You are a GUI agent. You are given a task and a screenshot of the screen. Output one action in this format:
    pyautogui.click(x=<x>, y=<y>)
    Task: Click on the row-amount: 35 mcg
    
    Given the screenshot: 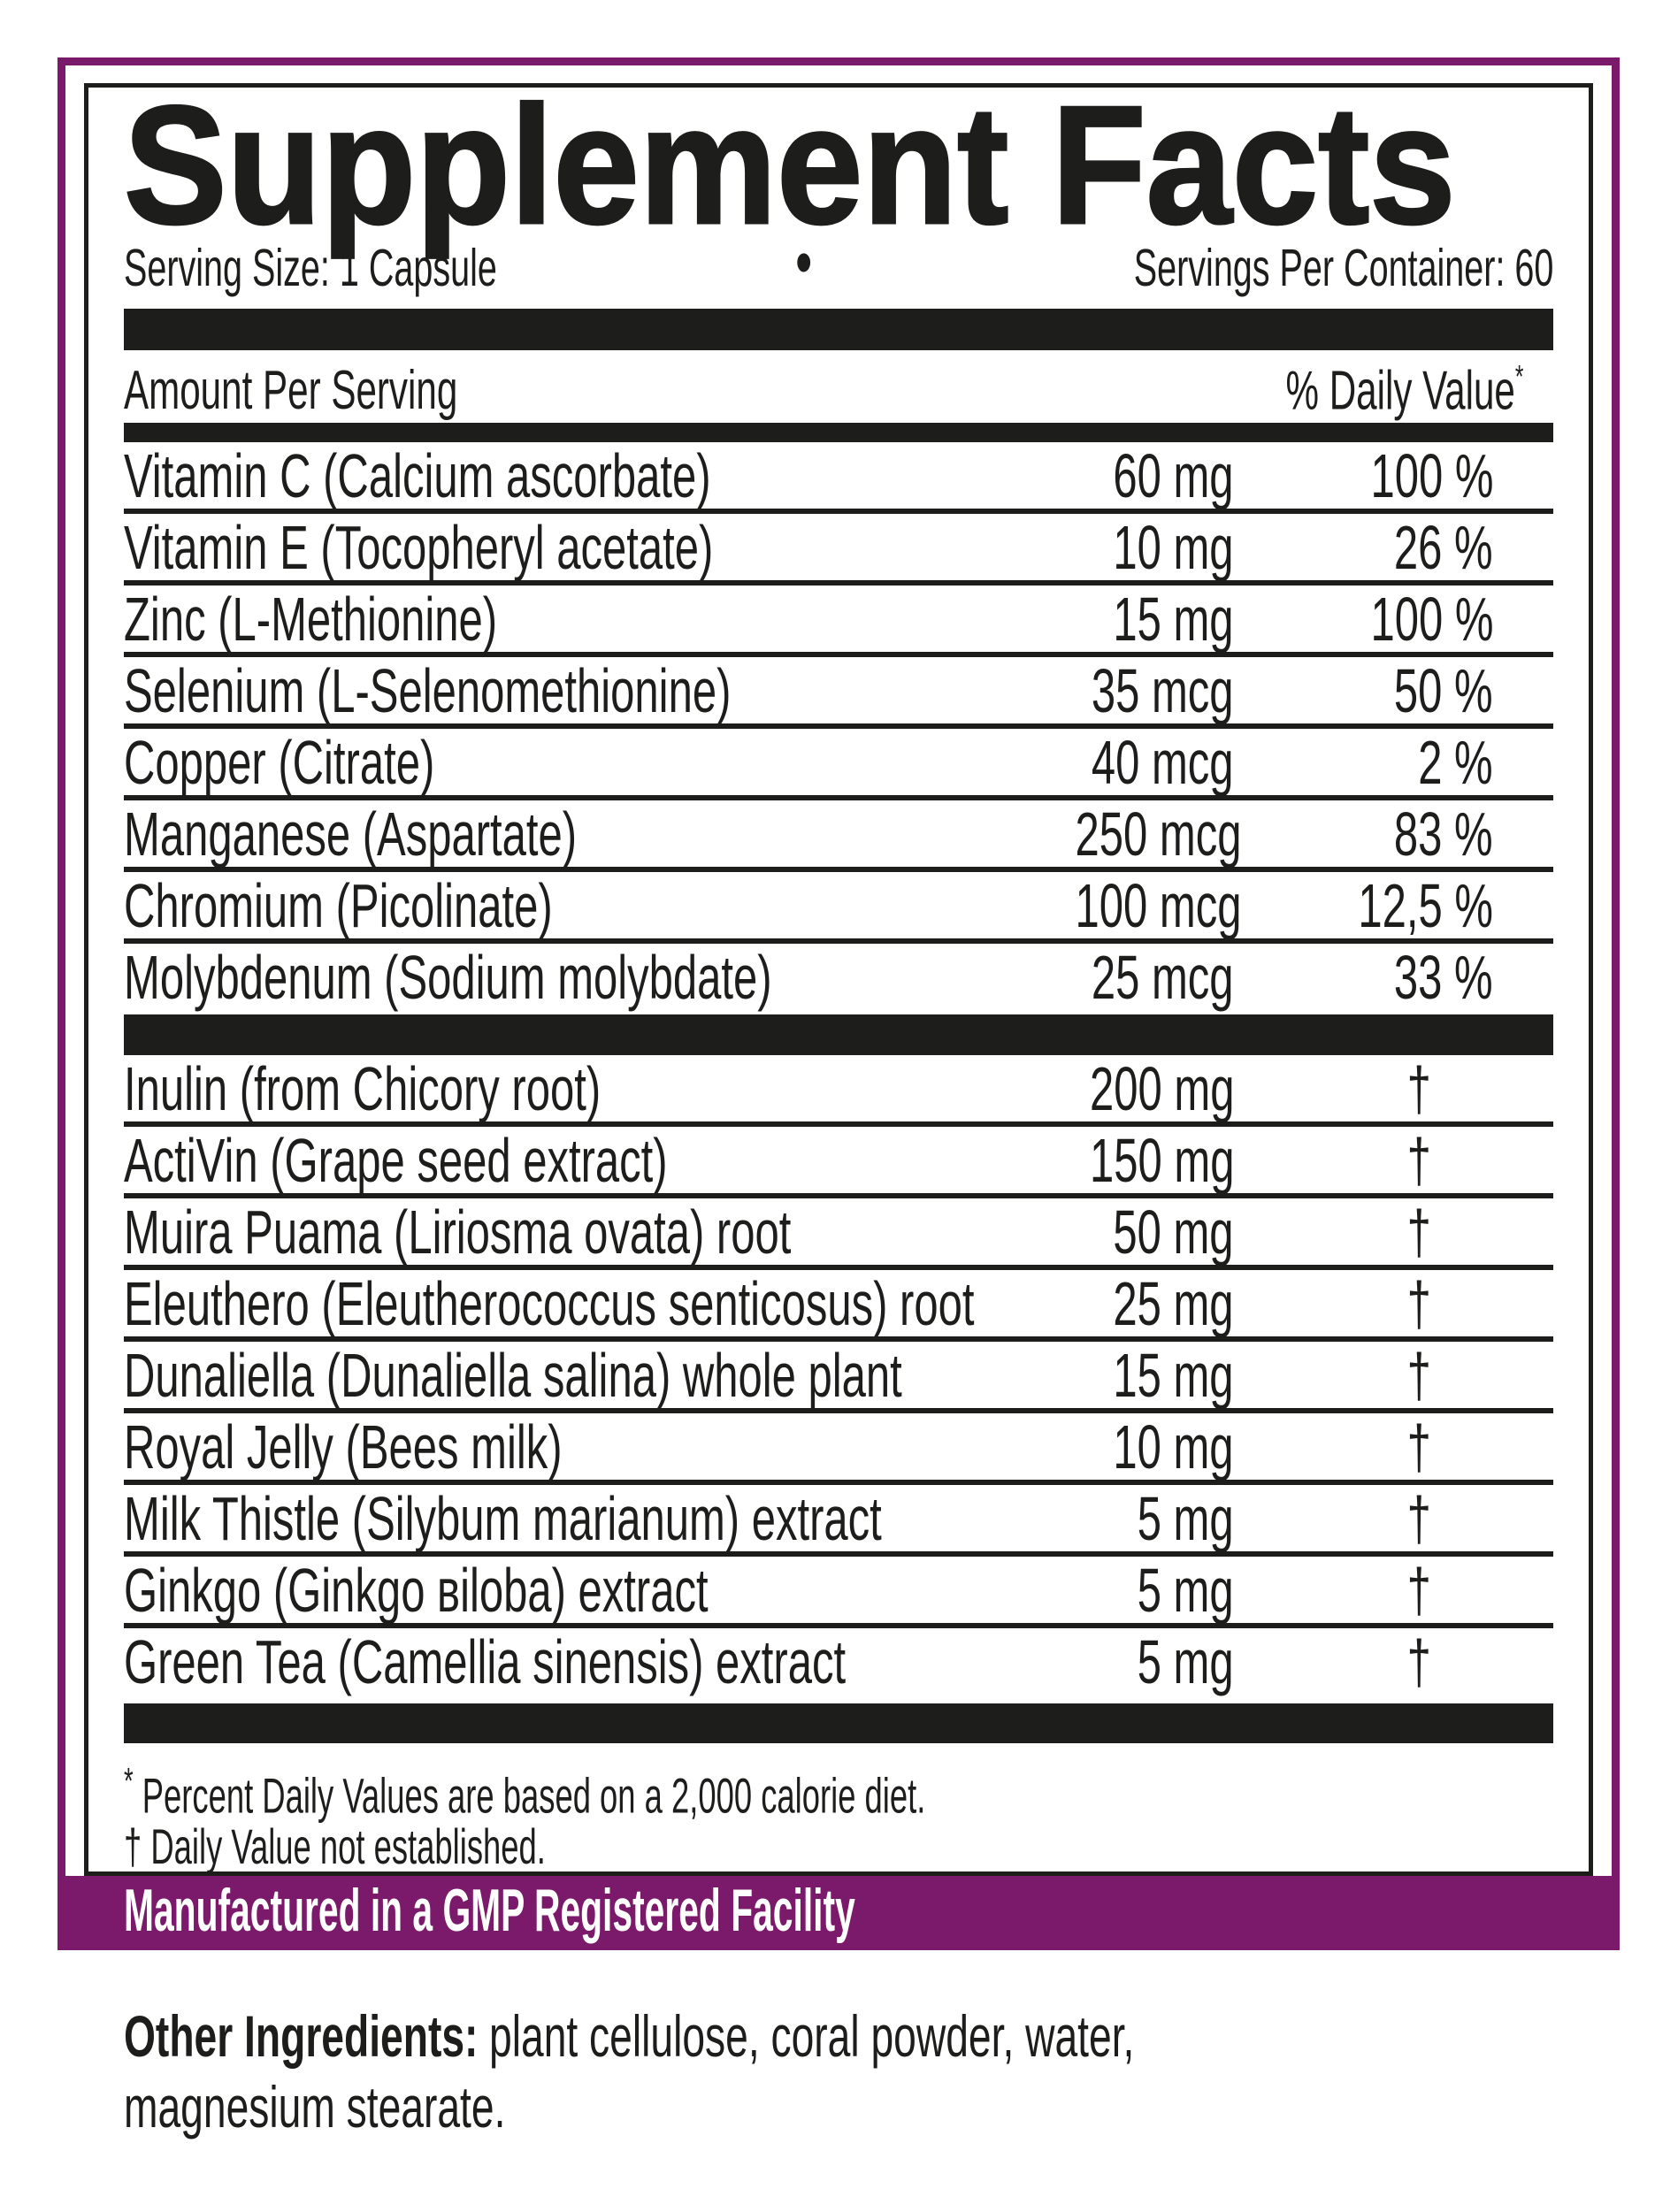 What is the action you would take?
    pyautogui.click(x=1119, y=690)
    